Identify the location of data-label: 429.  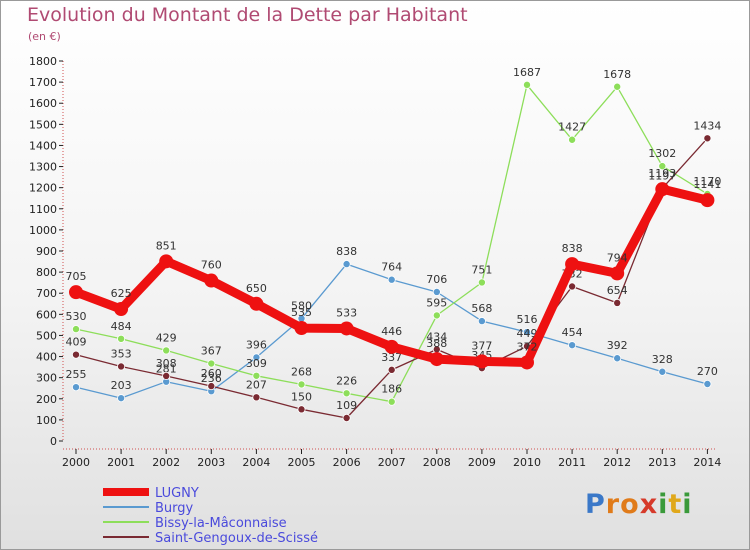
(166, 337).